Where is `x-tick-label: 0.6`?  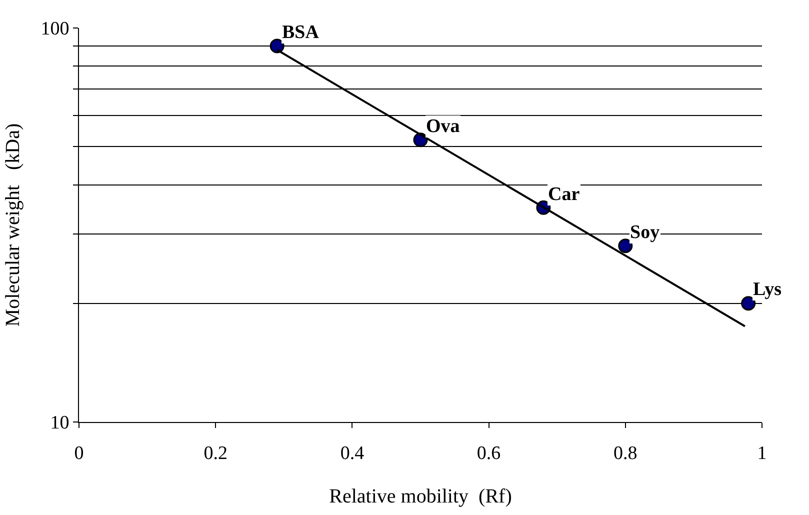
x-tick-label: 0.6 is located at coordinates (488, 453).